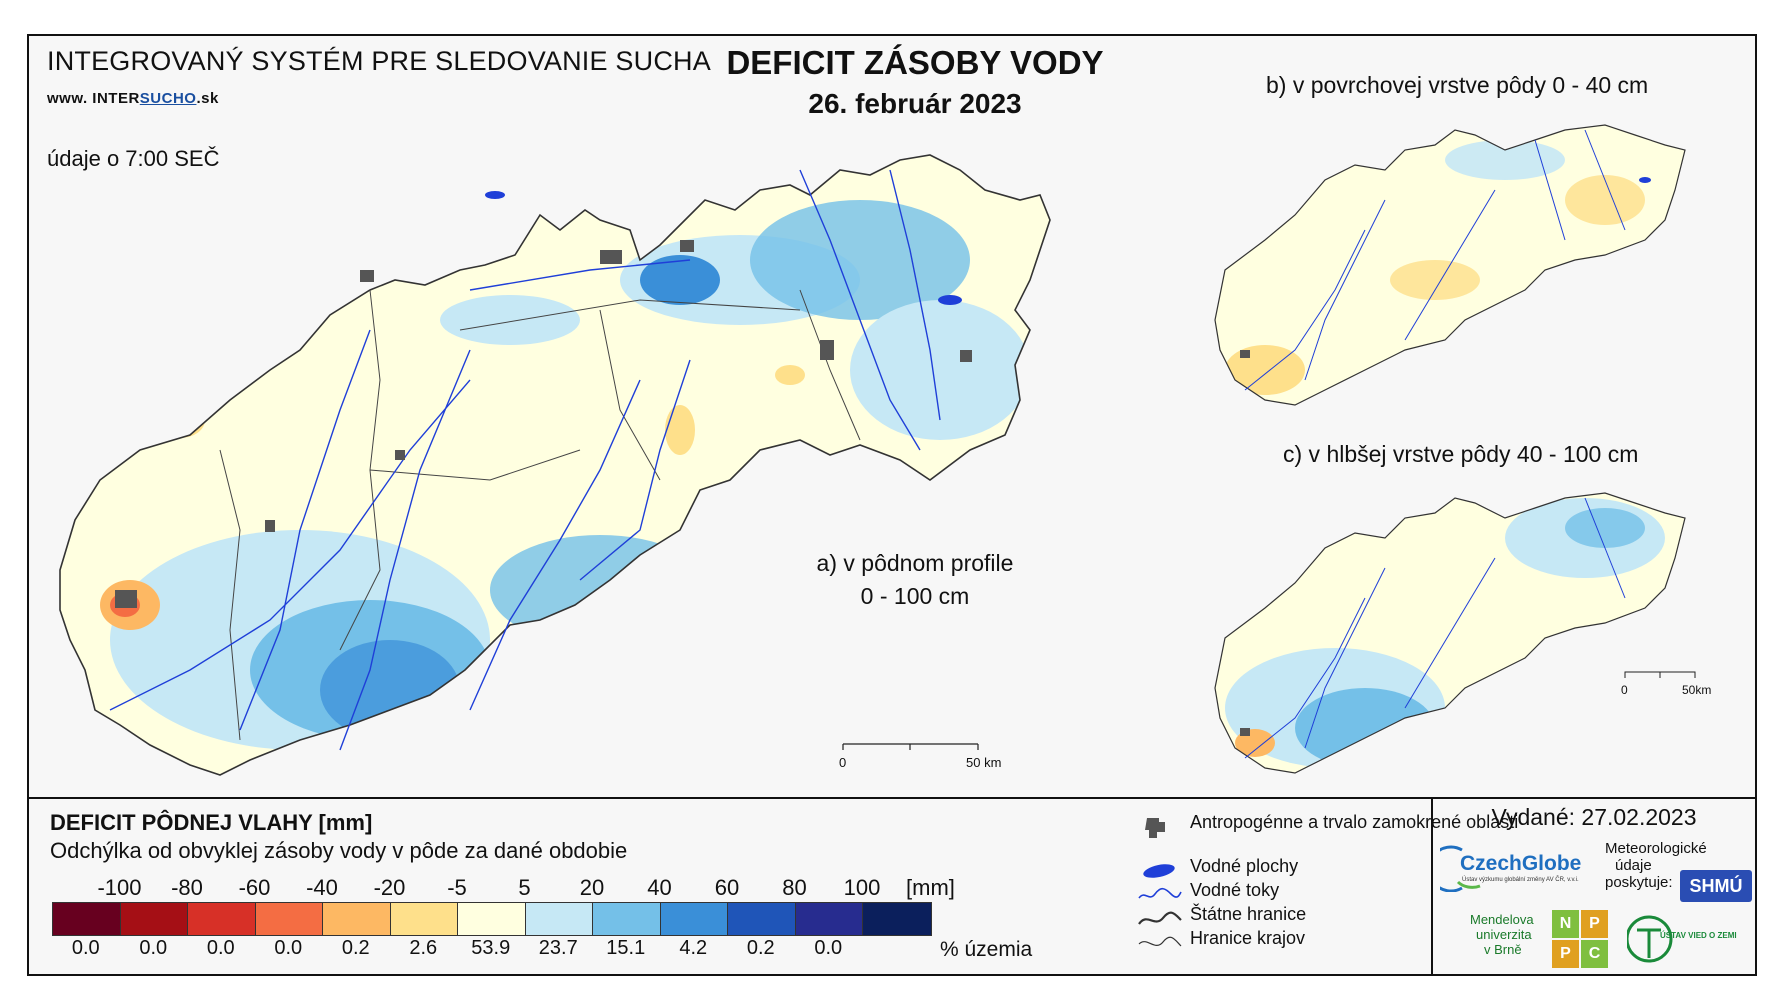 The image size is (1772, 1003). Describe the element at coordinates (1461, 454) in the screenshot. I see `map-c-label: c) v hlbšej vrstve pôdy 40 - 100 cm` at that location.